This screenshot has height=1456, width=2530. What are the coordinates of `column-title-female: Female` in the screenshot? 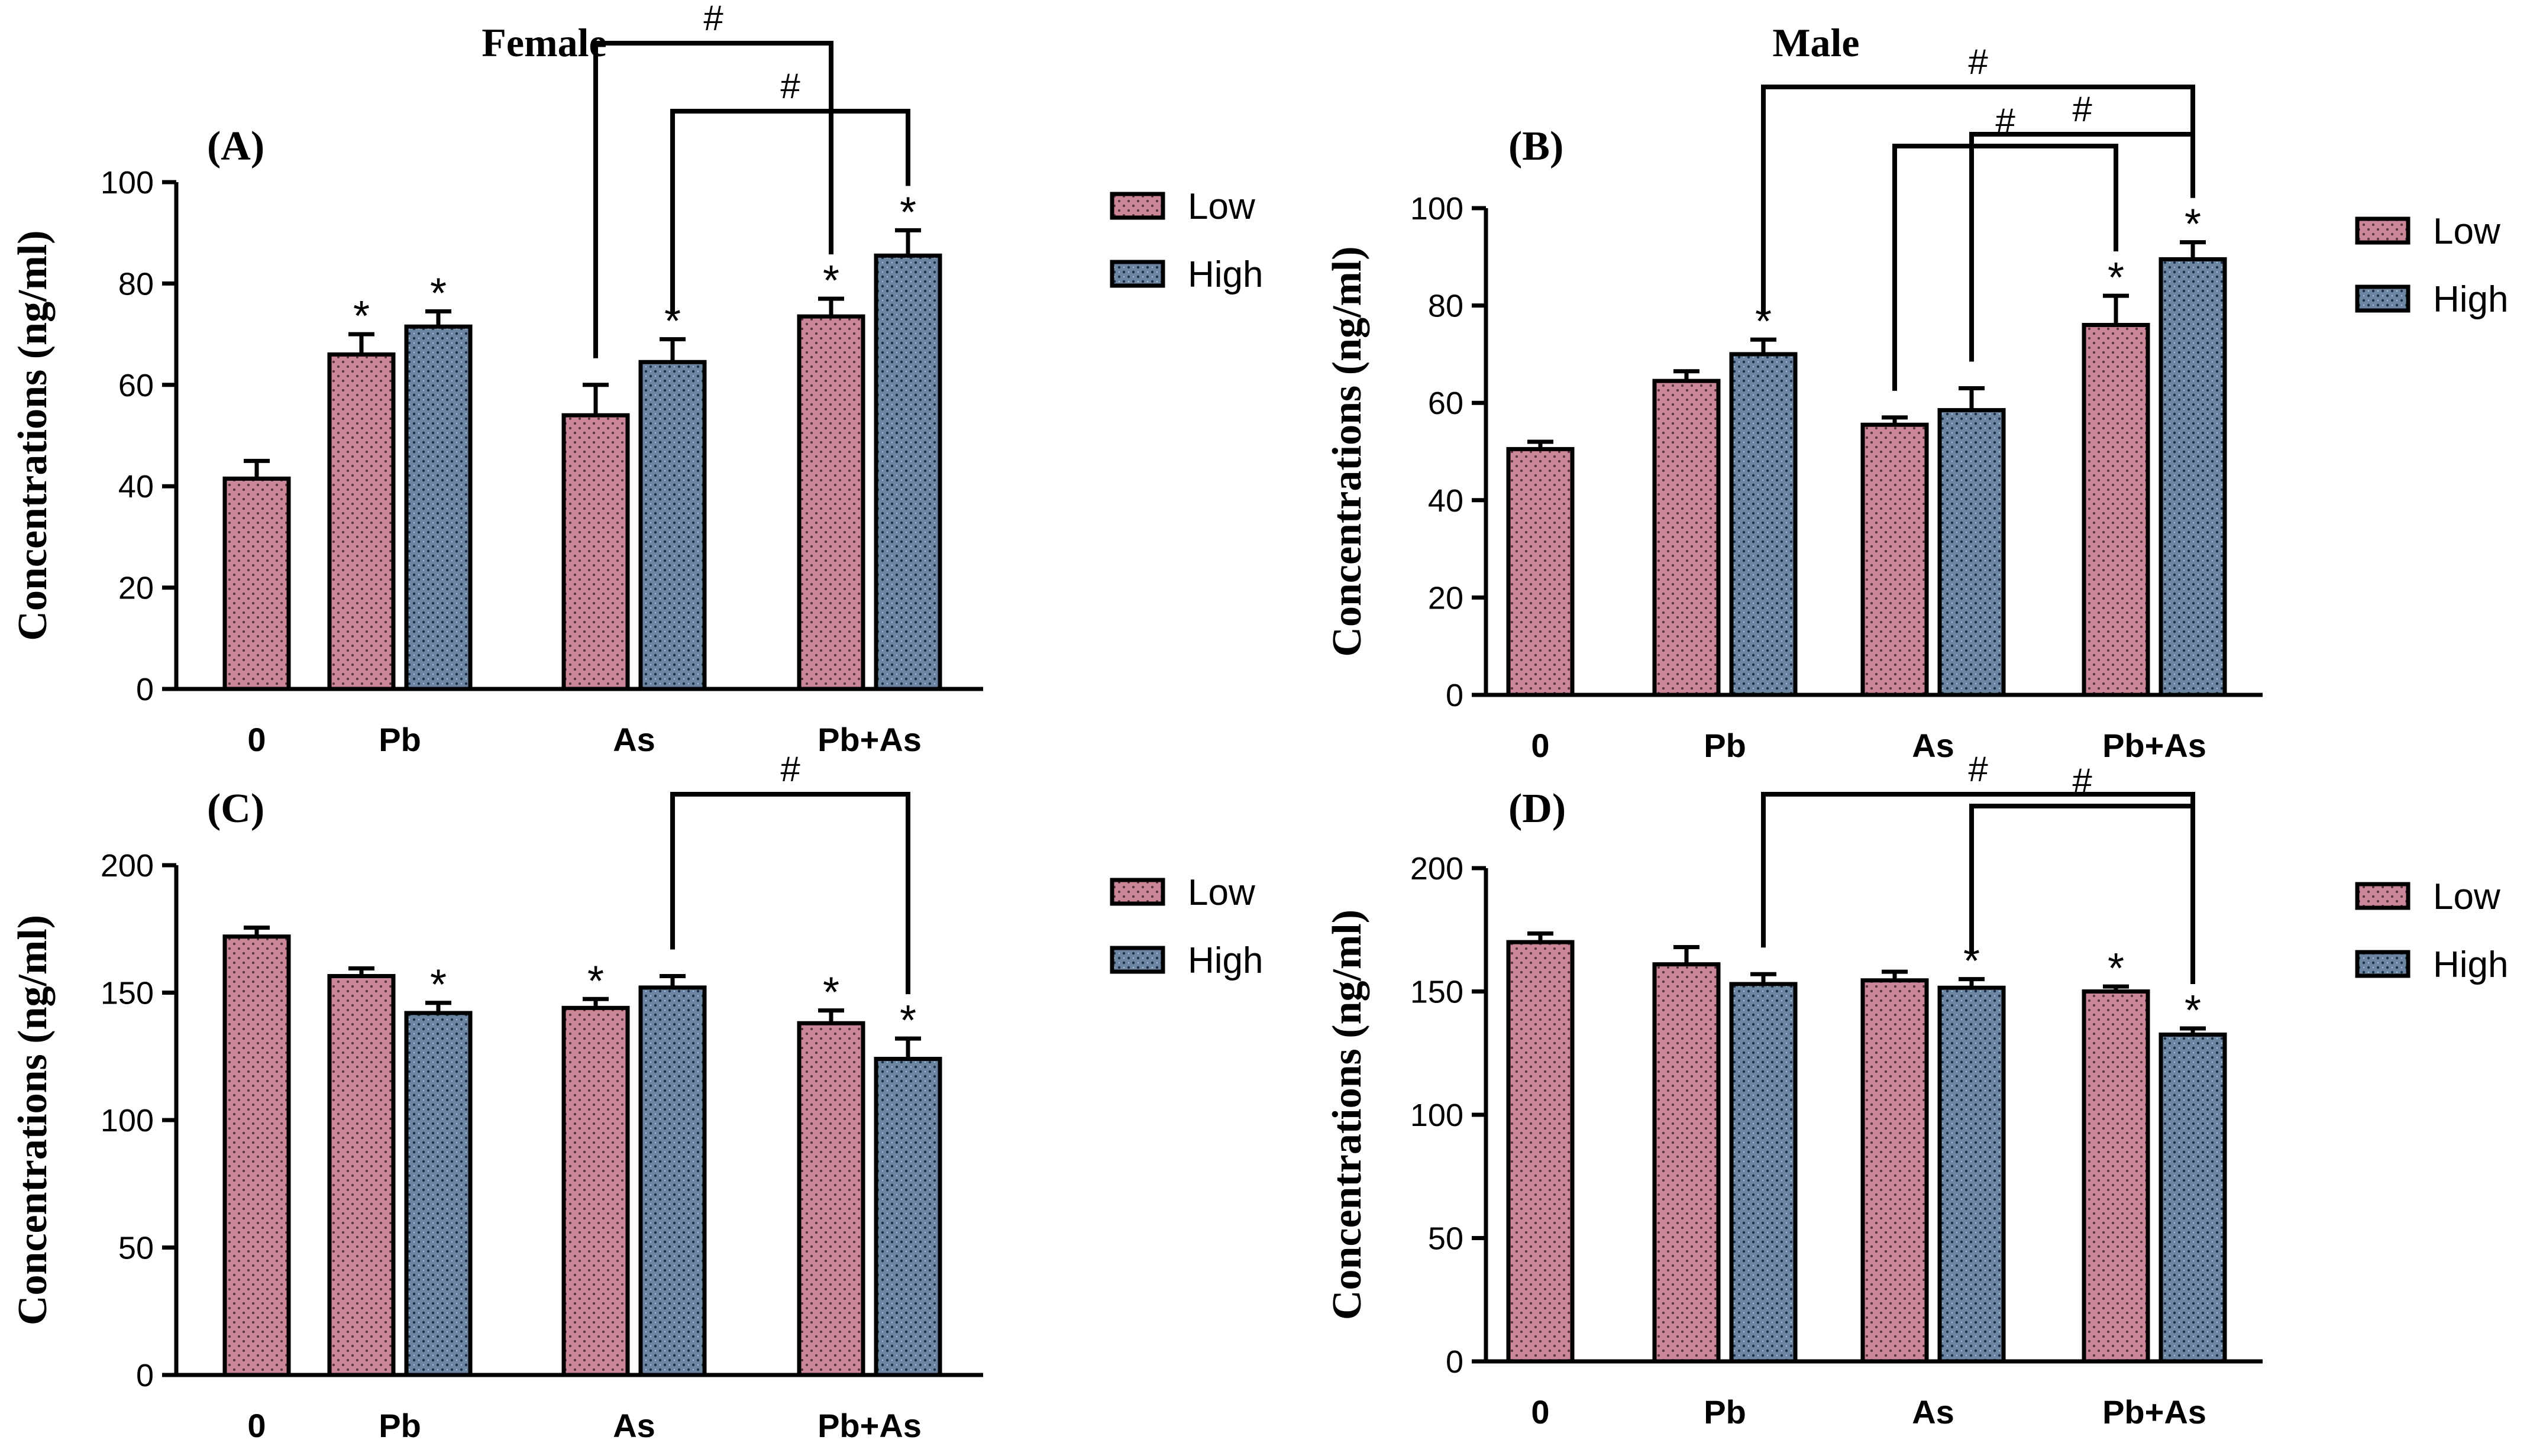 It's located at (544, 42).